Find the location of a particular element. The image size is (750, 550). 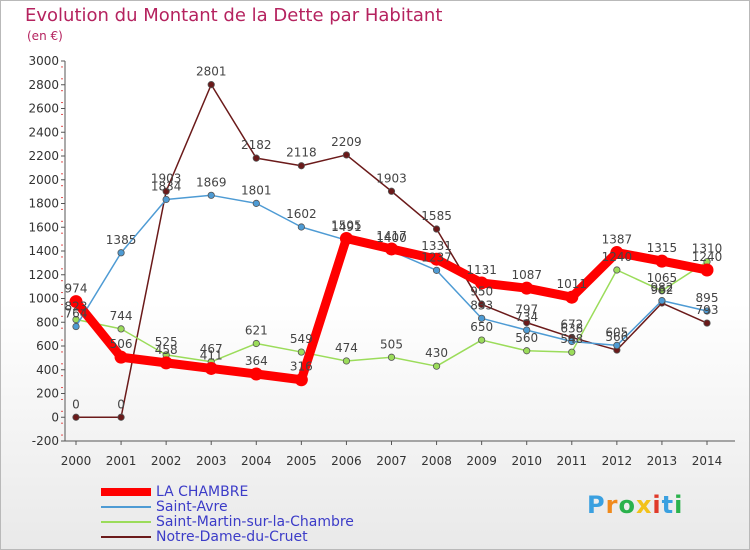

y-tick-label: 2000 is located at coordinates (43, 180).